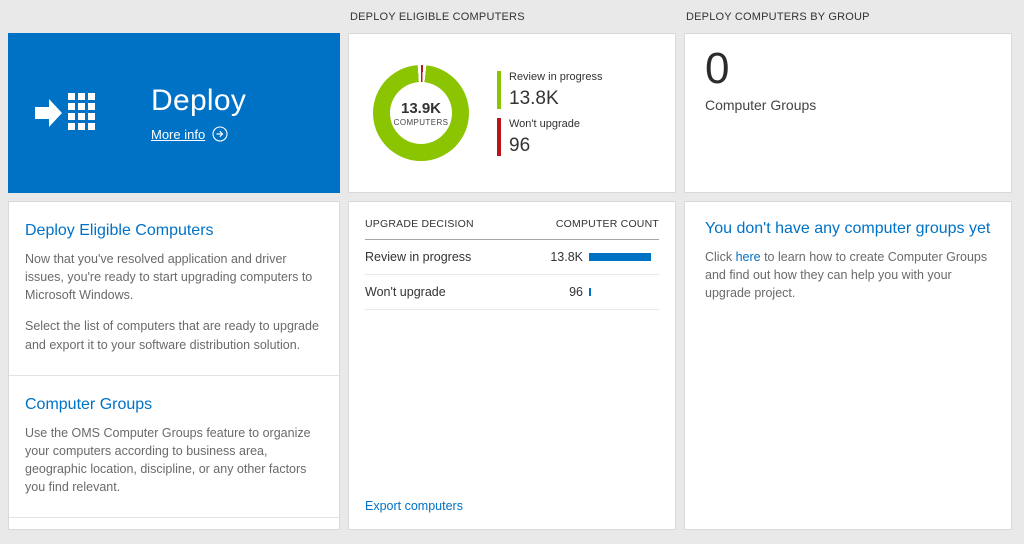  Describe the element at coordinates (405, 292) in the screenshot. I see `row-label: Won't upgrade` at that location.